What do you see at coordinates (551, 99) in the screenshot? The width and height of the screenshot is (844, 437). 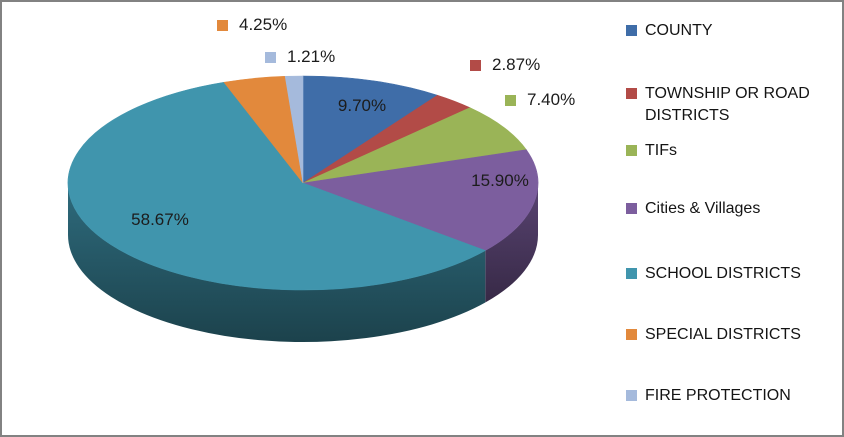 I see `data-label-text: 7.40%` at bounding box center [551, 99].